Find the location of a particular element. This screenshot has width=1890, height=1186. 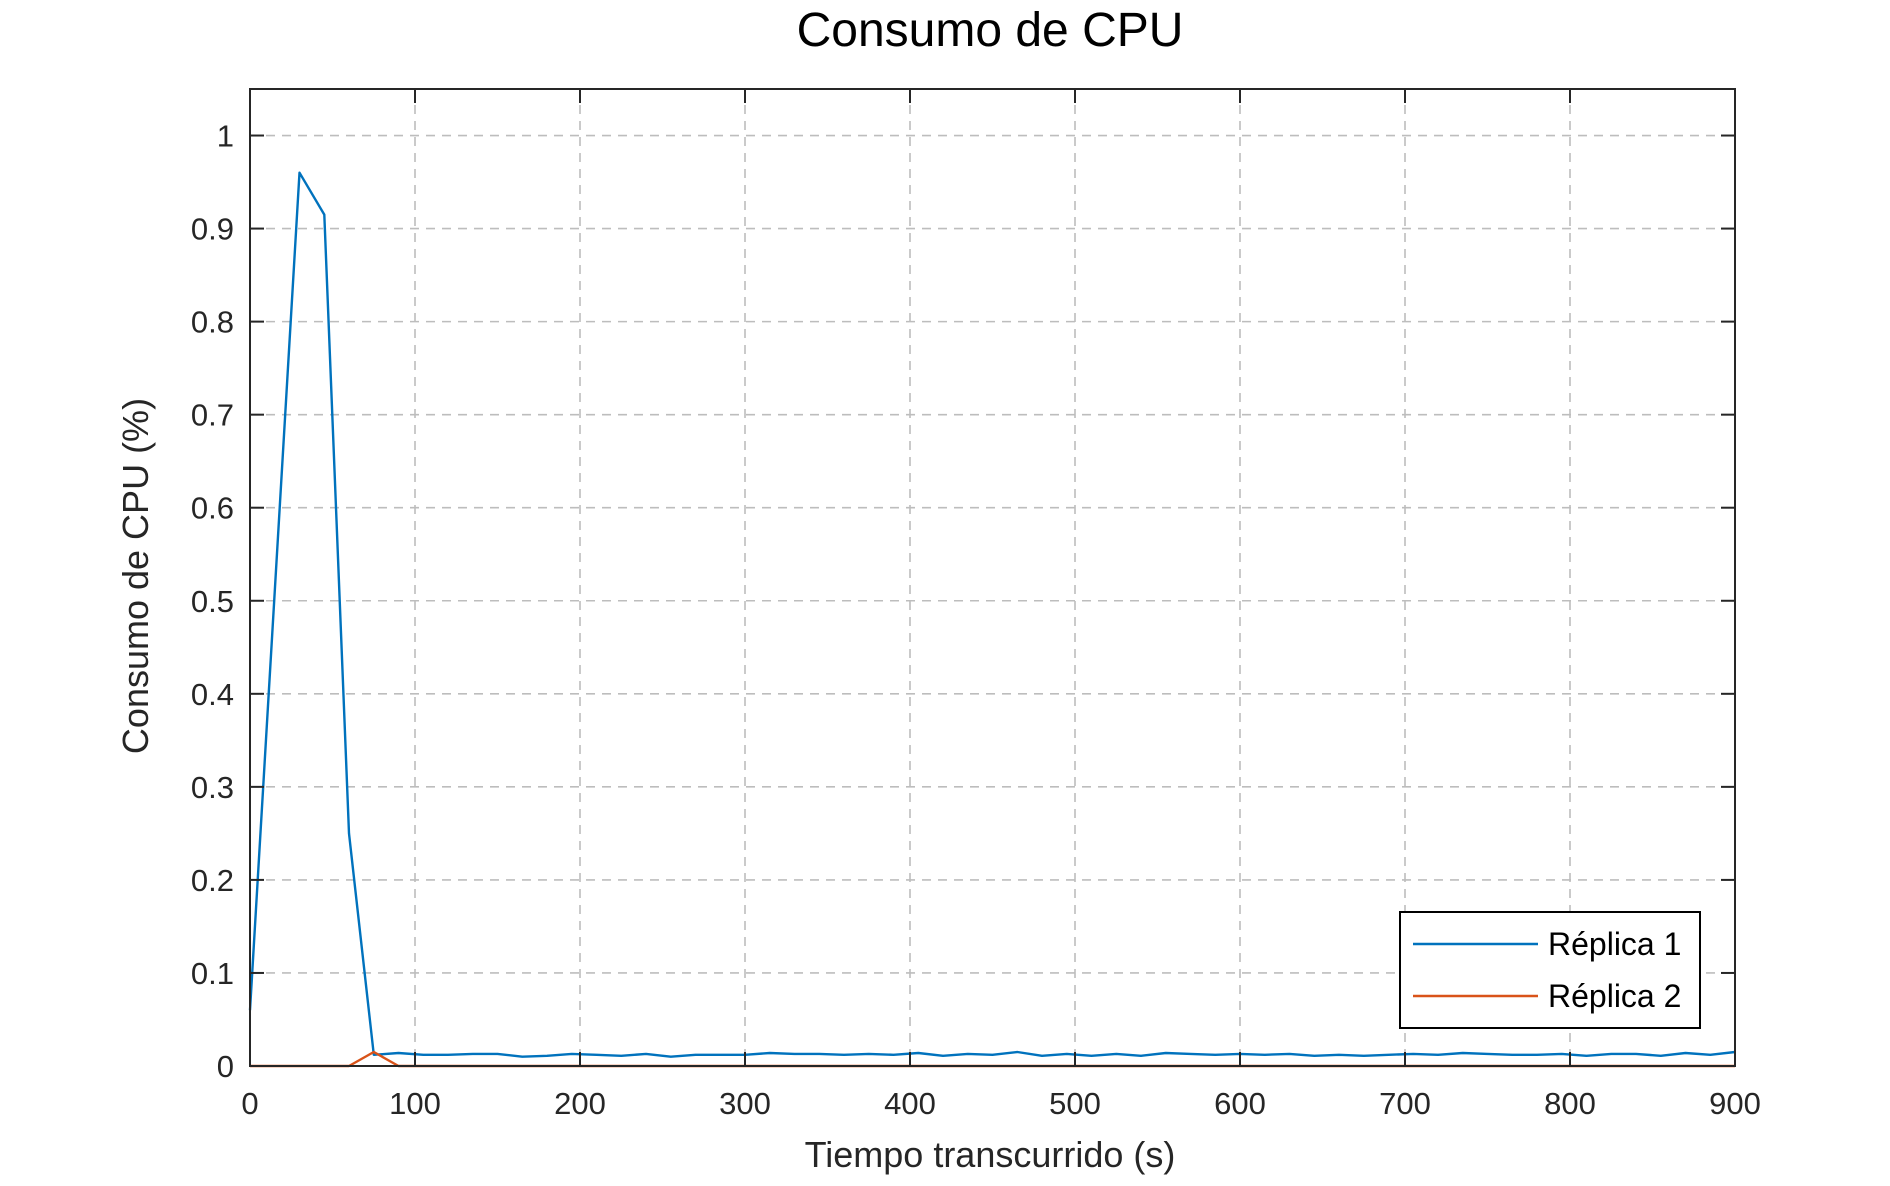

legend-box is located at coordinates (1550, 970).